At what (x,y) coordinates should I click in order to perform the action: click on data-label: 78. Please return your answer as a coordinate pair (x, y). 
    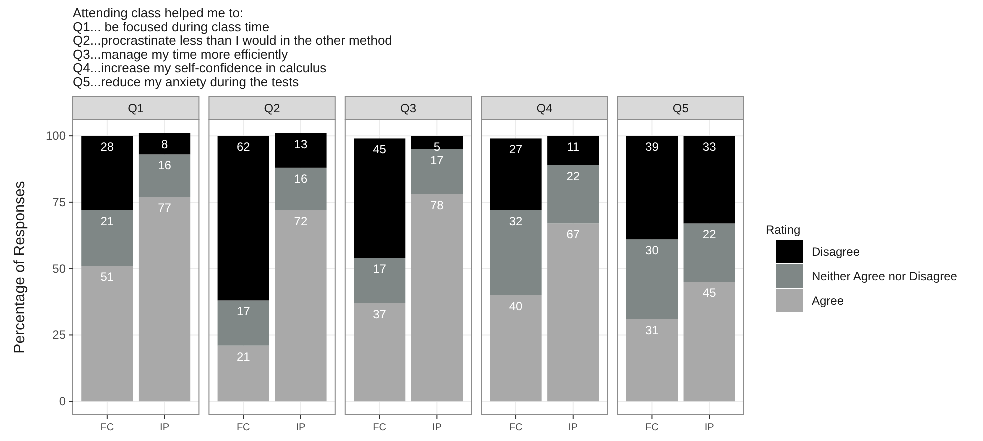
    Looking at the image, I should click on (437, 205).